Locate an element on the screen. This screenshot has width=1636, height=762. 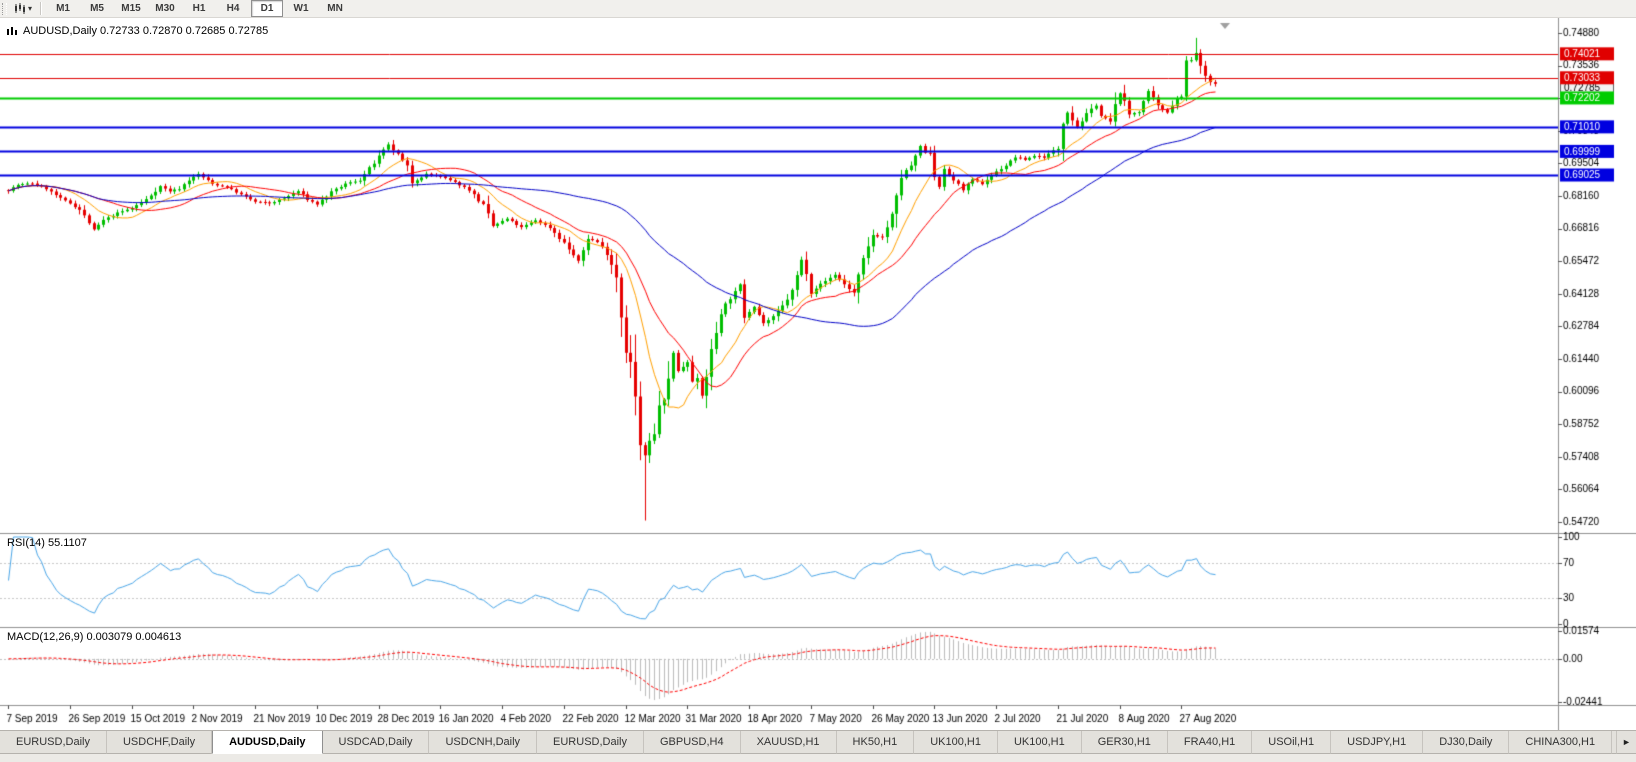
chart-tab: GBPUSD,H4 is located at coordinates (692, 742).